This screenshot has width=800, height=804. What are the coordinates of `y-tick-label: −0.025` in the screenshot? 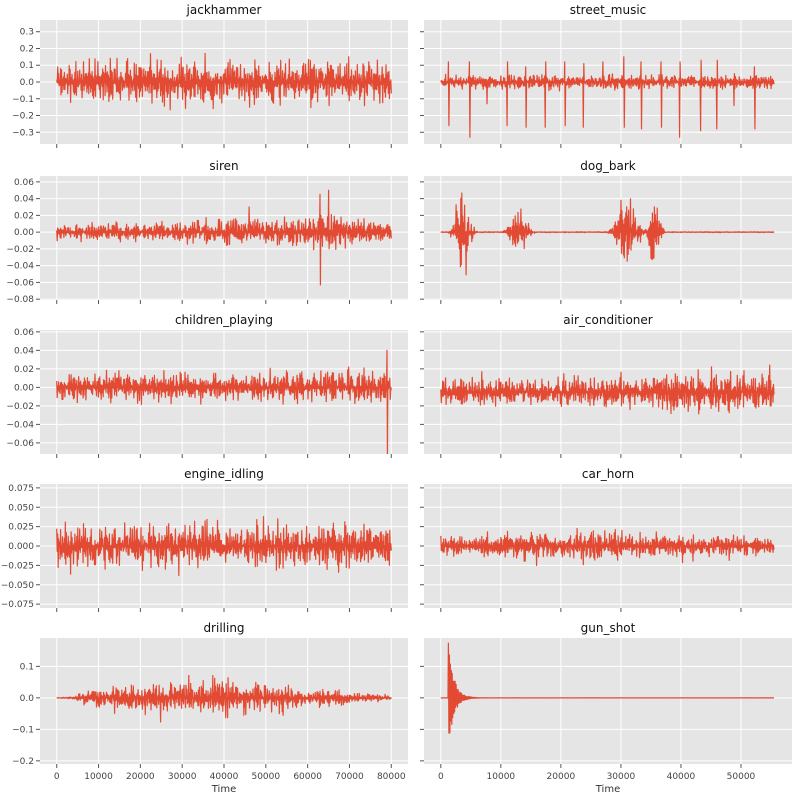 It's located at (17, 566).